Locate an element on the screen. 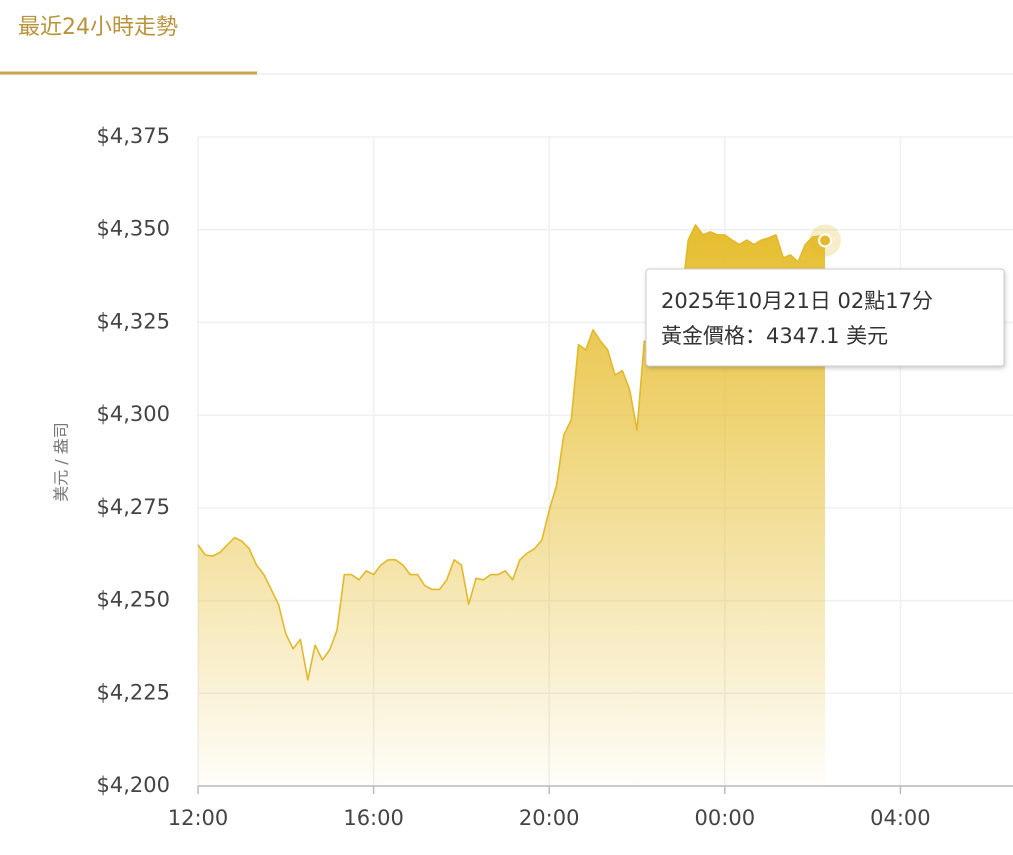  tooltip-box is located at coordinates (825, 317).